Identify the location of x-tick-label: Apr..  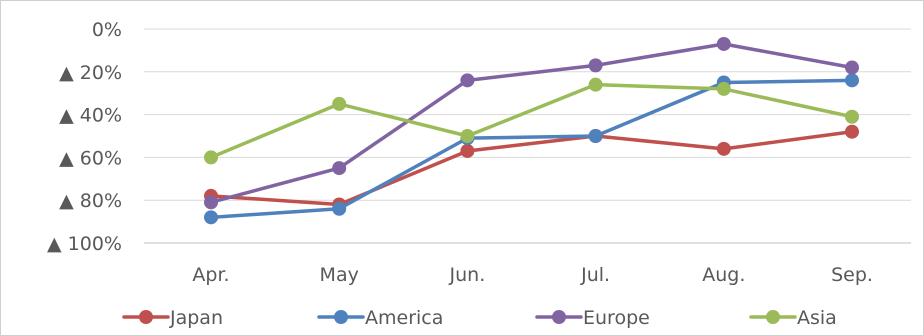
(210, 275).